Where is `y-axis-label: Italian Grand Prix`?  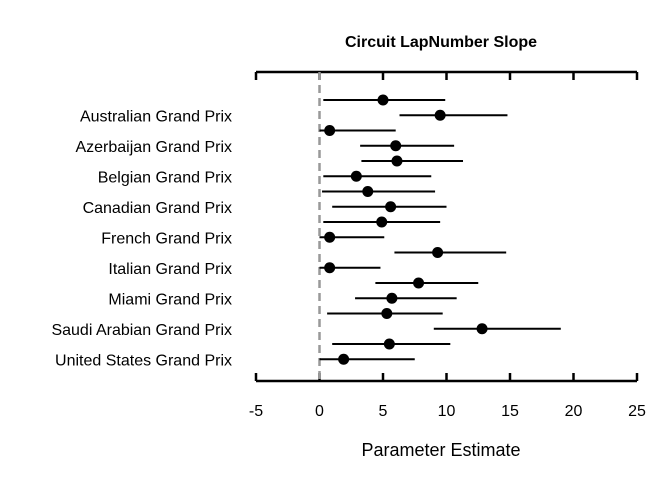 y-axis-label: Italian Grand Prix is located at coordinates (170, 269).